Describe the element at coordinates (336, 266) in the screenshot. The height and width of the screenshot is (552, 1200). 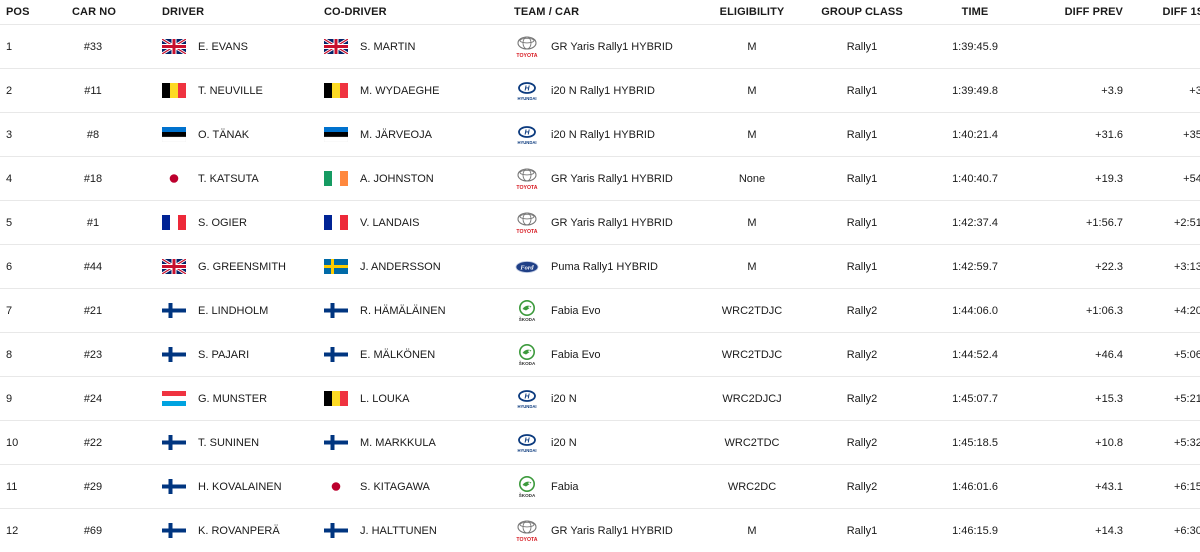
I see `se-flag` at that location.